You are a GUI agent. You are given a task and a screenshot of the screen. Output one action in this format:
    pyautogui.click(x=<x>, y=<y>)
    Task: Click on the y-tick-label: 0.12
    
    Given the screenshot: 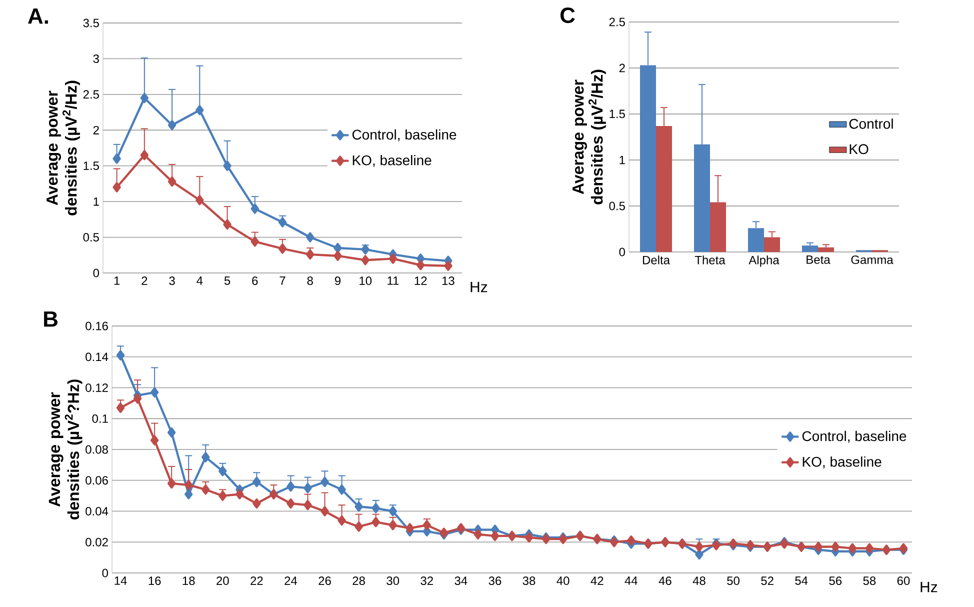 What is the action you would take?
    pyautogui.click(x=97, y=387)
    